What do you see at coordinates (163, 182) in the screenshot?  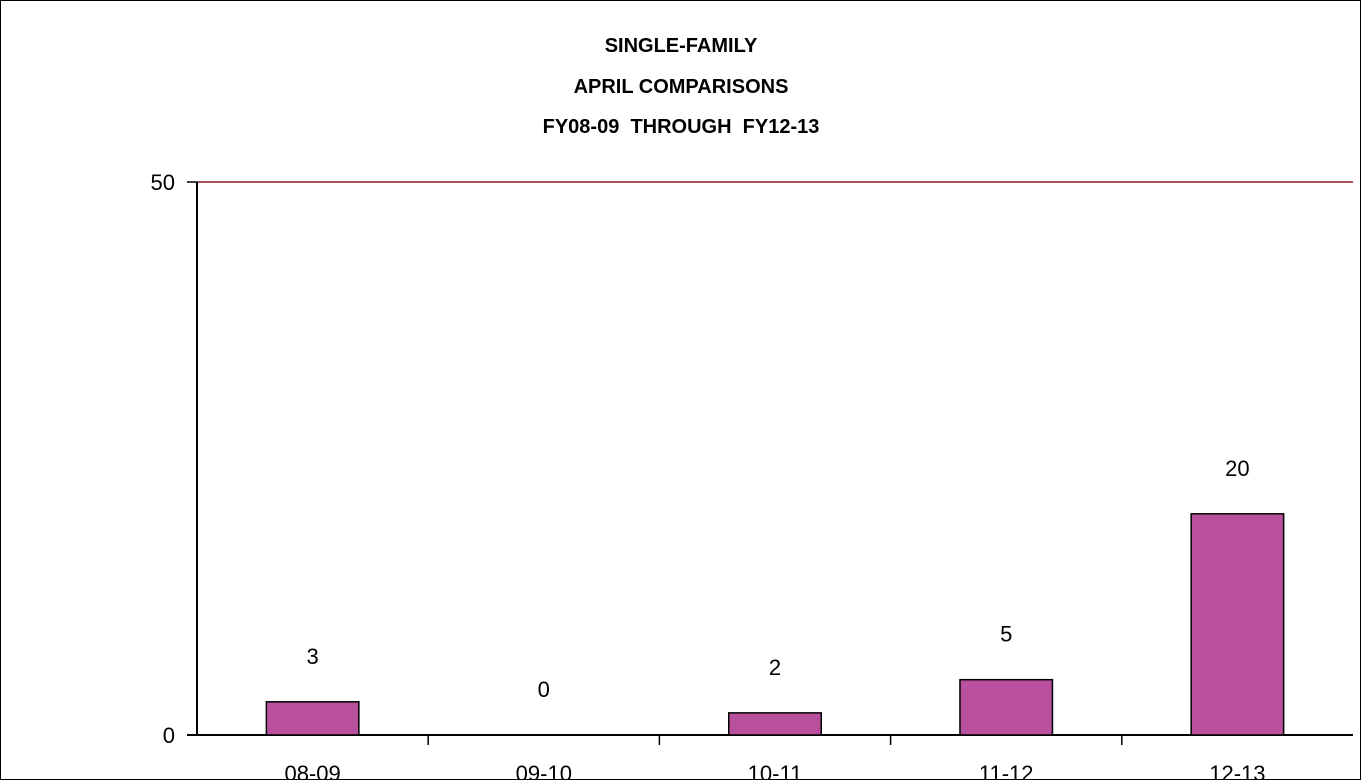 I see `y-tick-label: 50` at bounding box center [163, 182].